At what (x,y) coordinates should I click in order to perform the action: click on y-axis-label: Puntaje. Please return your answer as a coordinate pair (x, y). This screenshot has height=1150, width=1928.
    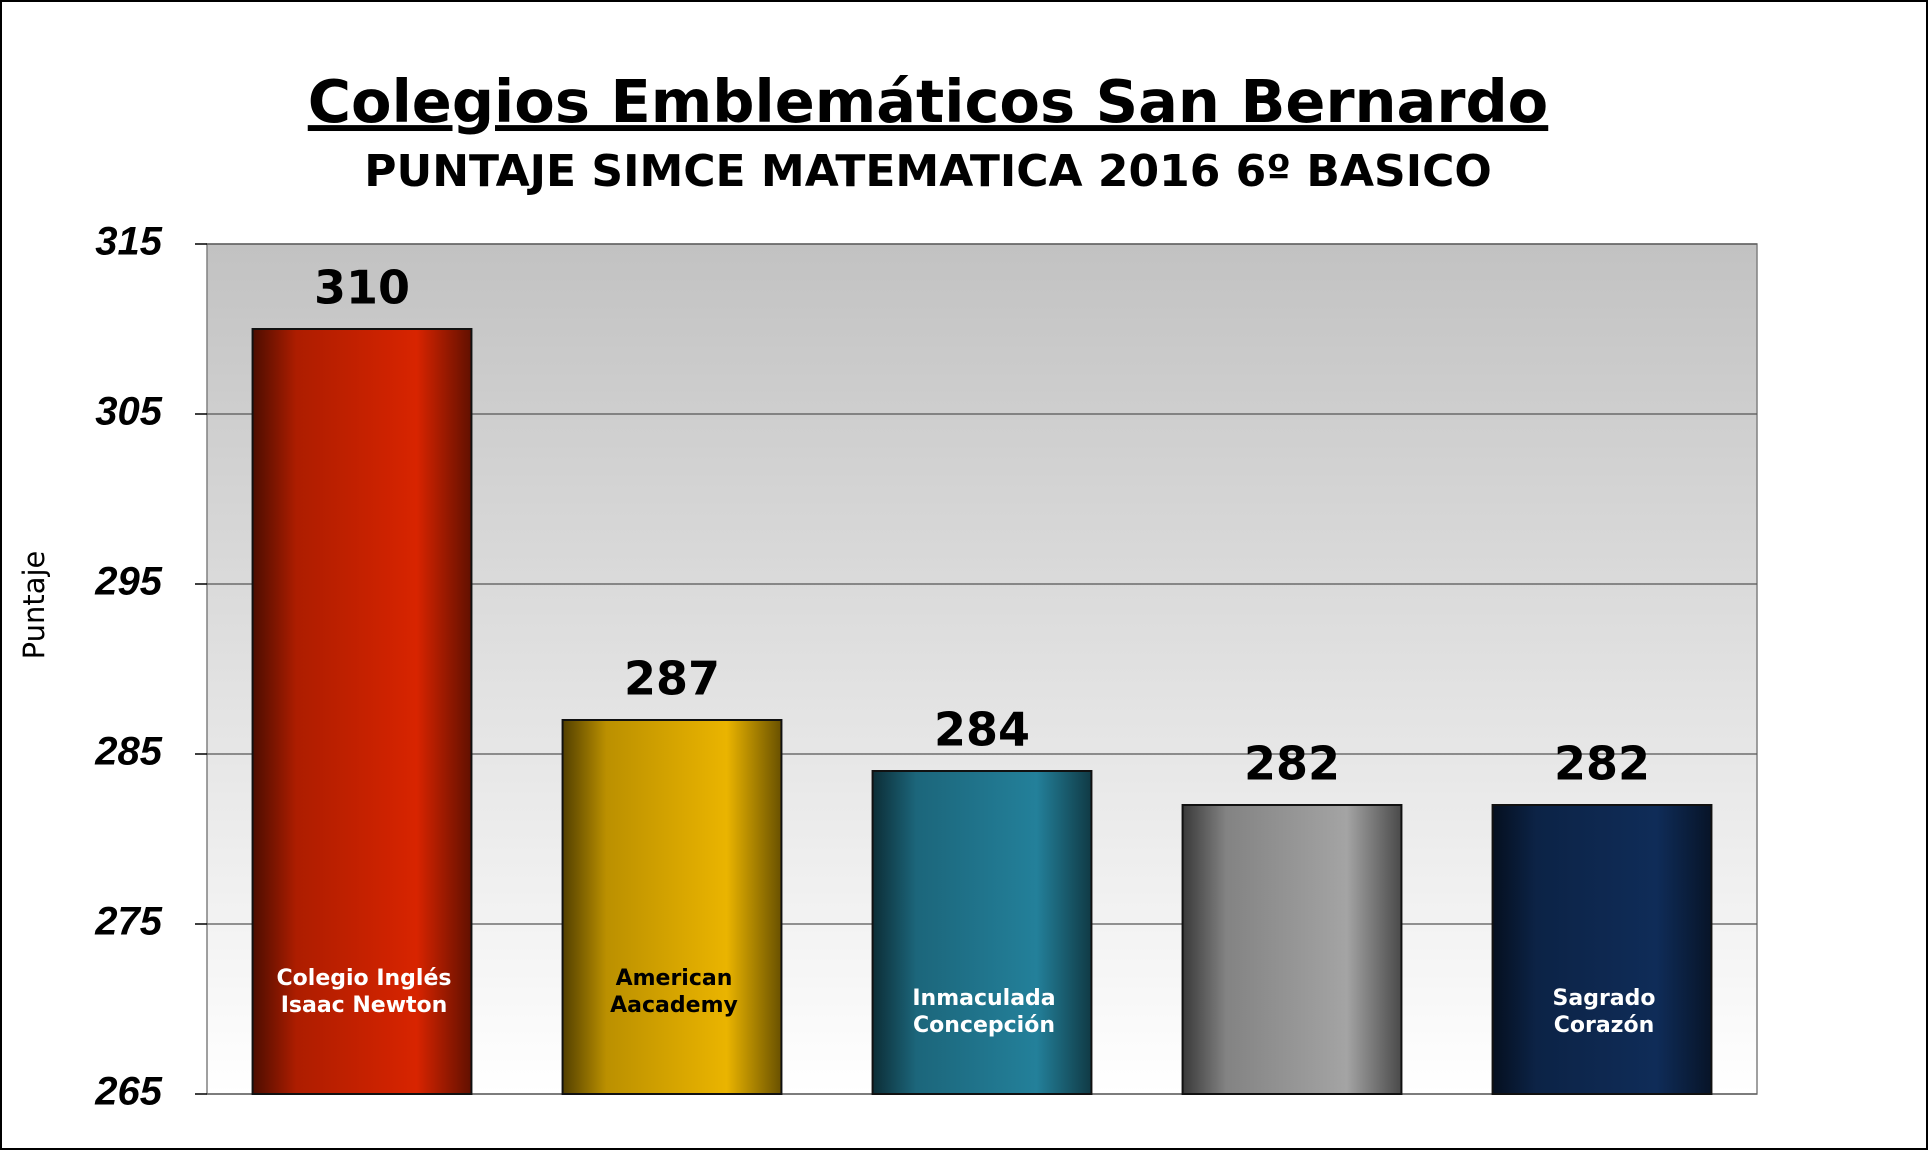
    Looking at the image, I should click on (34, 605).